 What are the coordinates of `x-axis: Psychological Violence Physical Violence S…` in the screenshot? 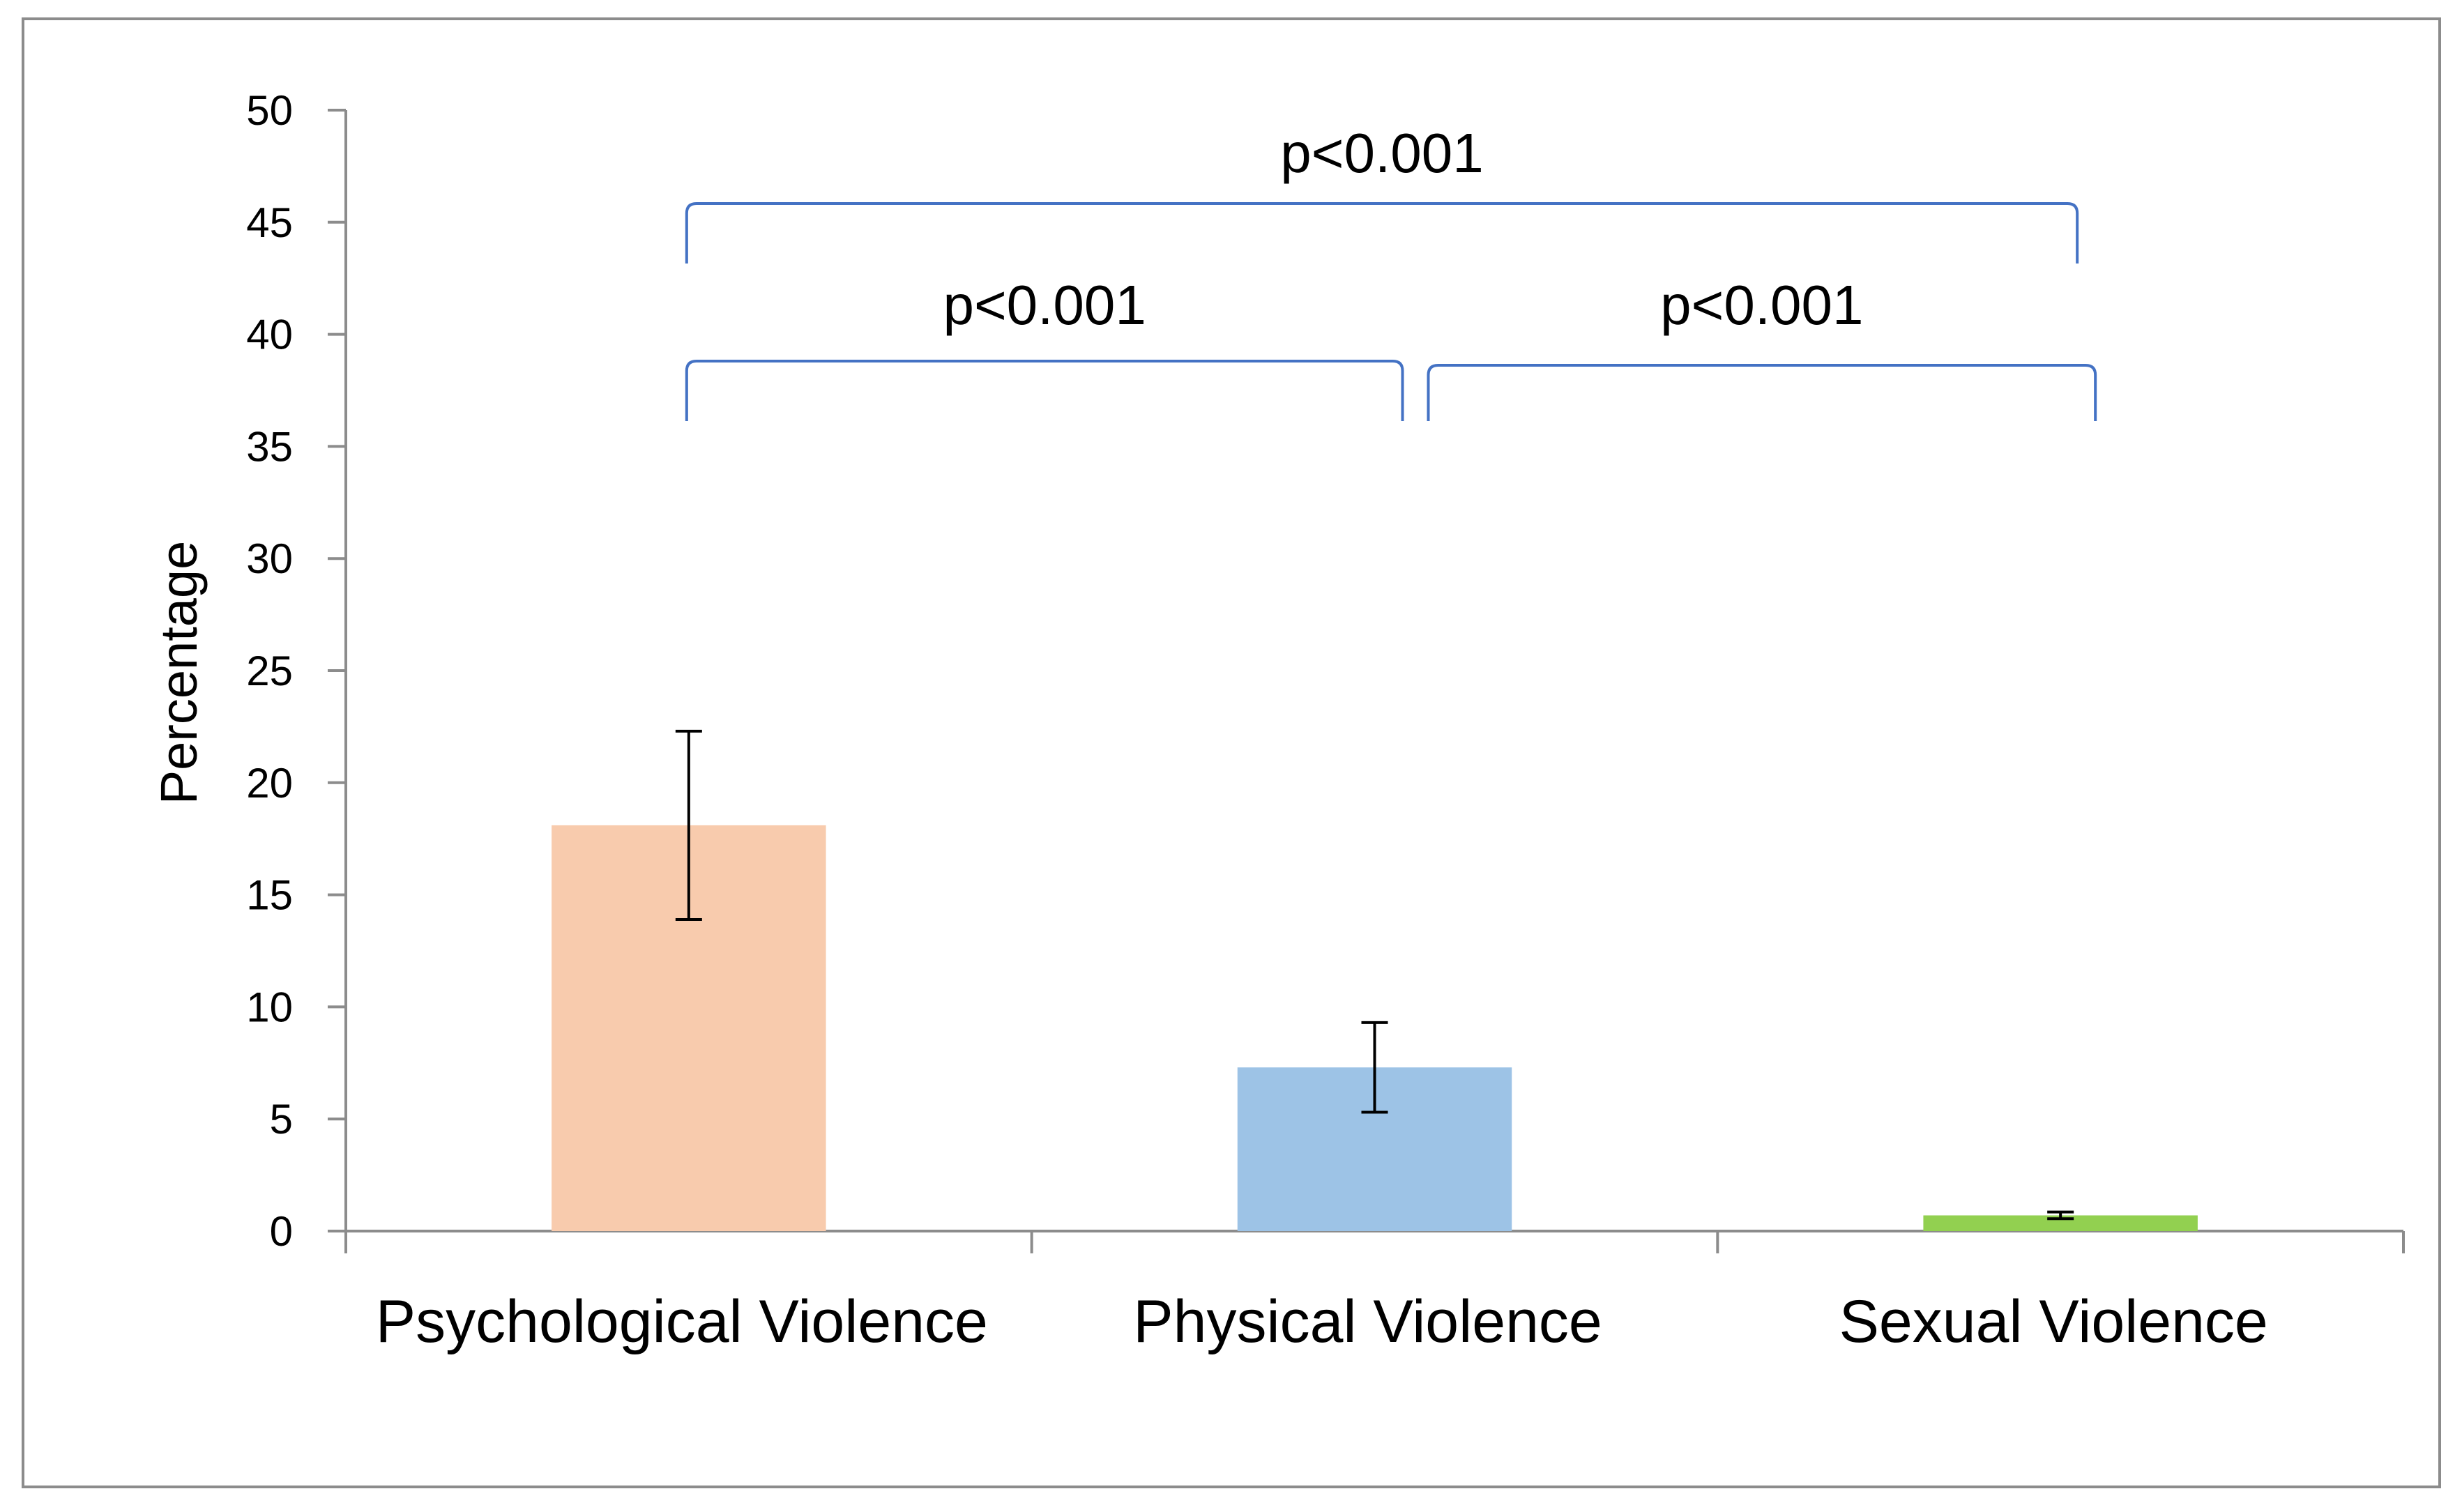 It's located at (1374, 1292).